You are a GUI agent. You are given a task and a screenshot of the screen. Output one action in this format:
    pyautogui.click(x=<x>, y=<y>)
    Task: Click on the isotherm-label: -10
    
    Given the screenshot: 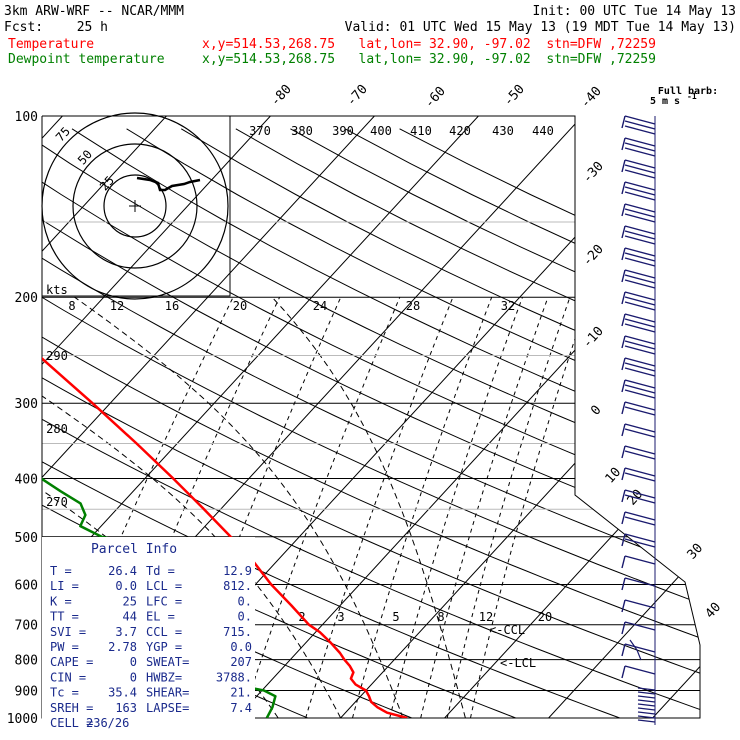 What is the action you would take?
    pyautogui.click(x=593, y=337)
    